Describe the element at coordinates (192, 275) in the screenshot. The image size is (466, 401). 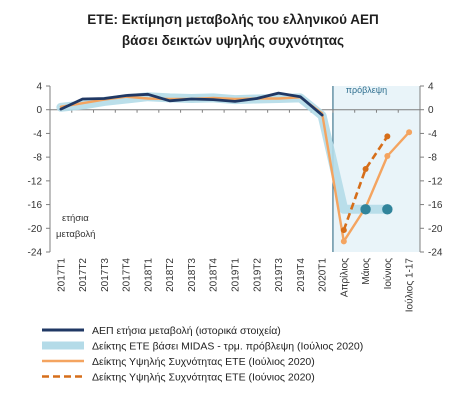
I see `x-tick-label: 2018Τ3` at that location.